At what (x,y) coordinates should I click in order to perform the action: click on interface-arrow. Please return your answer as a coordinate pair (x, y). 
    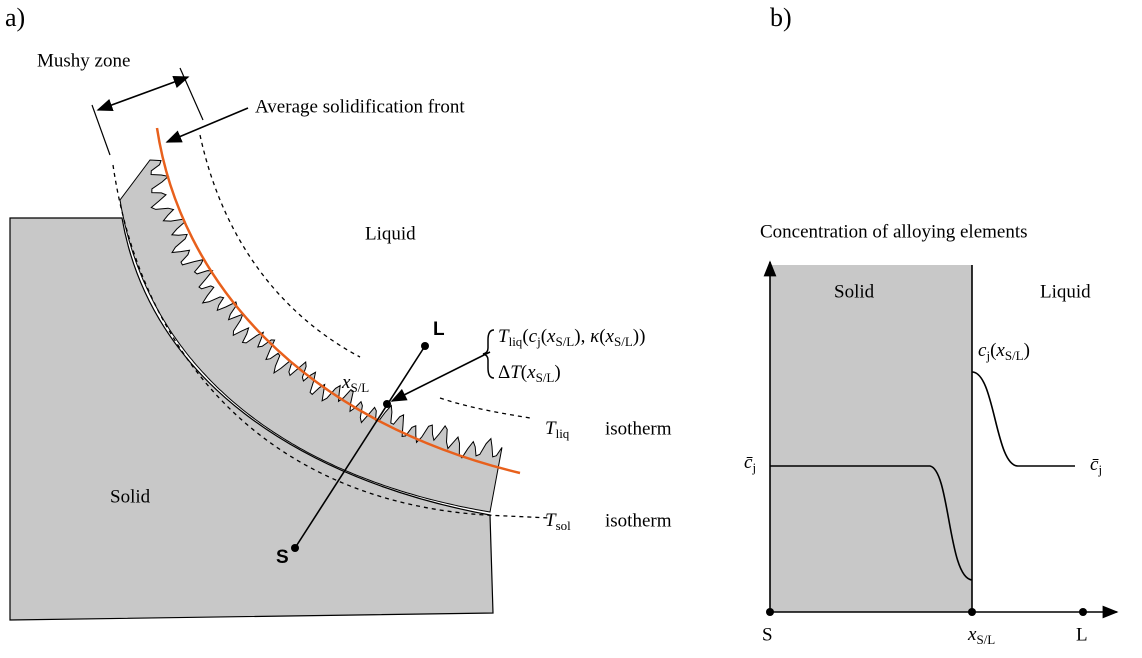
    Looking at the image, I should click on (440, 376).